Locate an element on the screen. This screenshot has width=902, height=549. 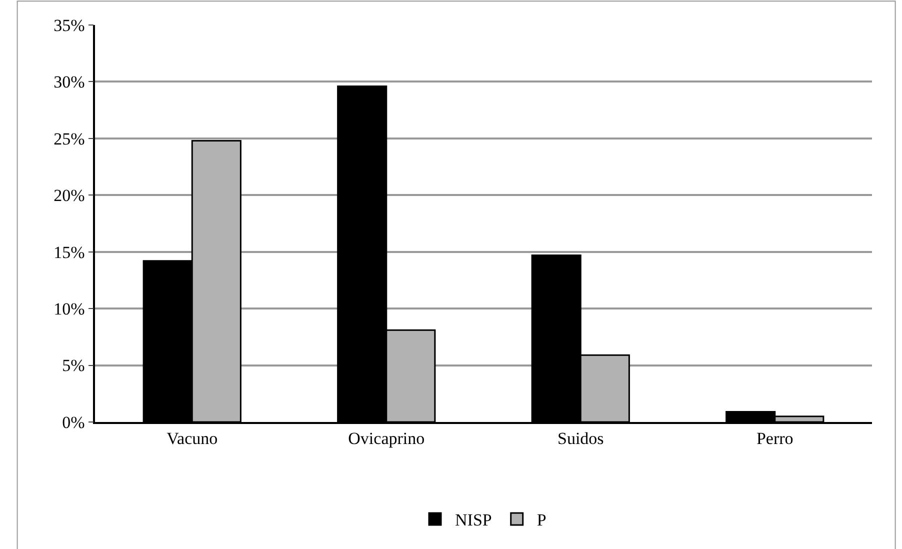
x-tick-label: Vacuno is located at coordinates (192, 438).